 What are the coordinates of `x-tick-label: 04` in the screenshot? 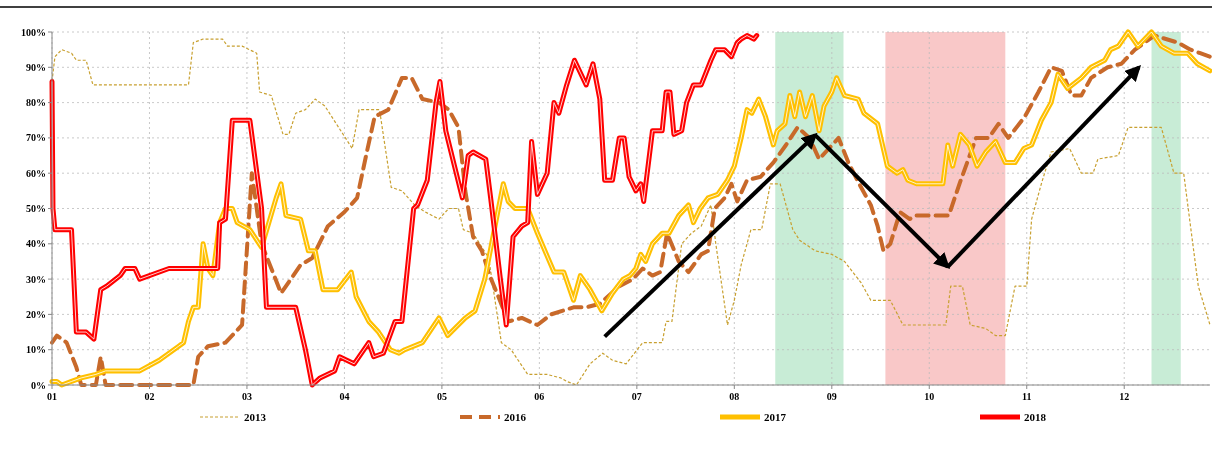 It's located at (344, 396).